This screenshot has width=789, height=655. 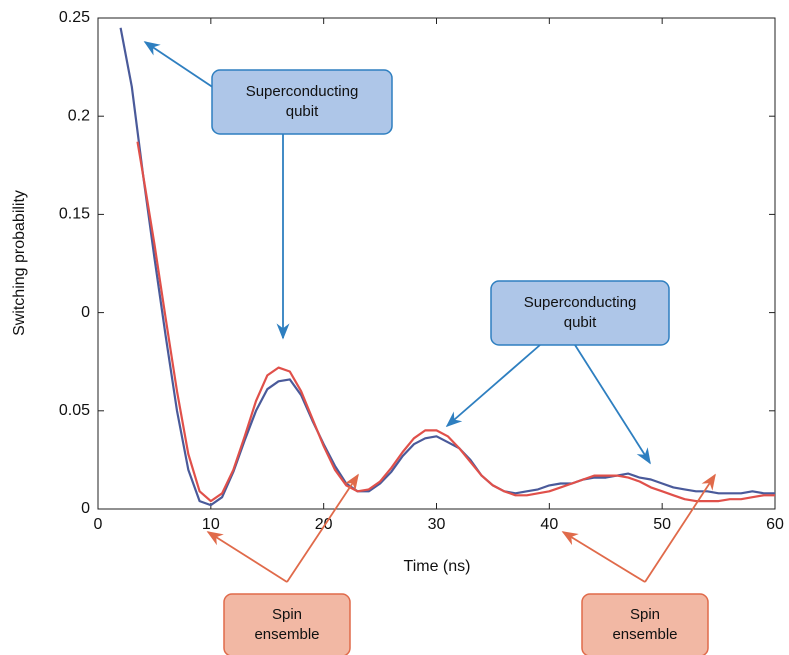 What do you see at coordinates (98, 524) in the screenshot?
I see `x-tick-label: 0` at bounding box center [98, 524].